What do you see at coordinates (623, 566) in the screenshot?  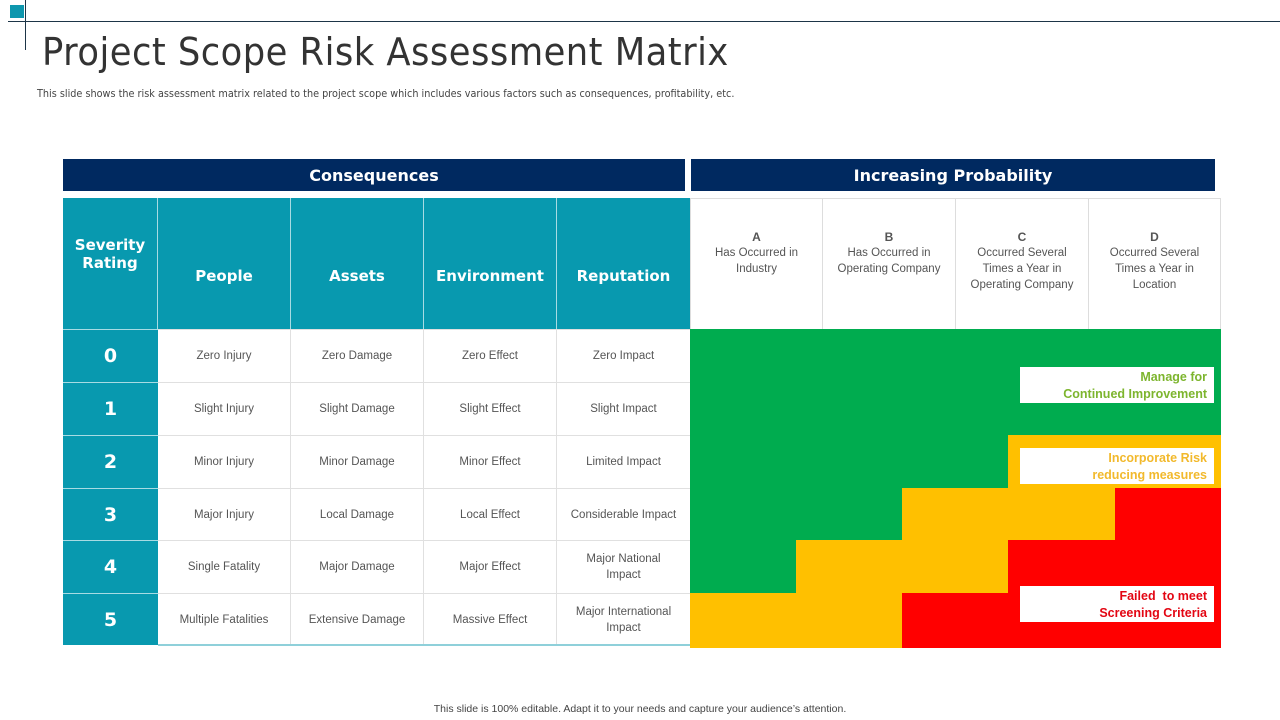 I see `cell-reputation: Major National Impact` at bounding box center [623, 566].